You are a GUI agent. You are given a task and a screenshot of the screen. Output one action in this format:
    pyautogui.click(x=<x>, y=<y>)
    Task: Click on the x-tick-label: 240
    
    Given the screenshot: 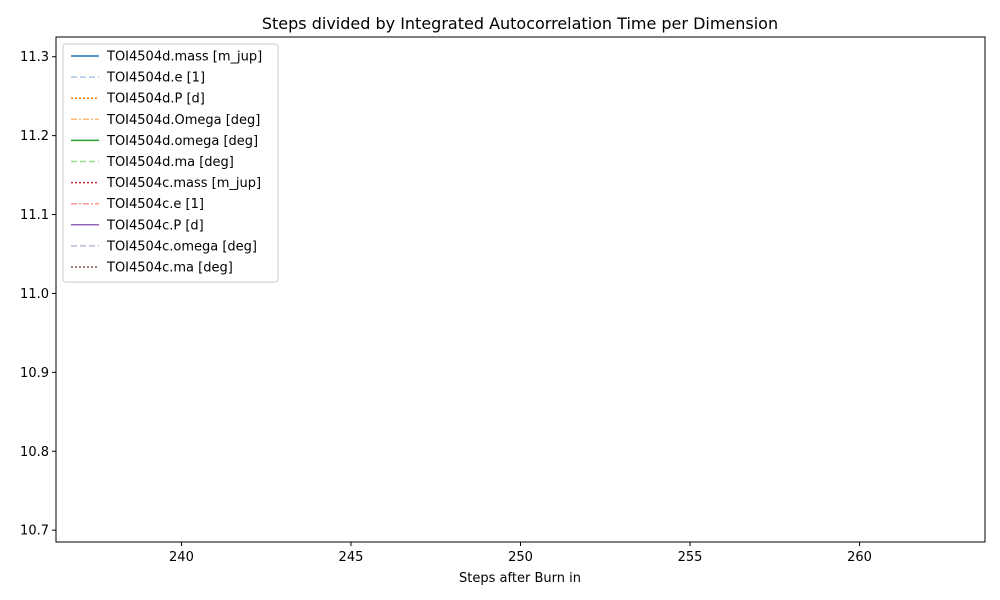 What is the action you would take?
    pyautogui.click(x=181, y=557)
    